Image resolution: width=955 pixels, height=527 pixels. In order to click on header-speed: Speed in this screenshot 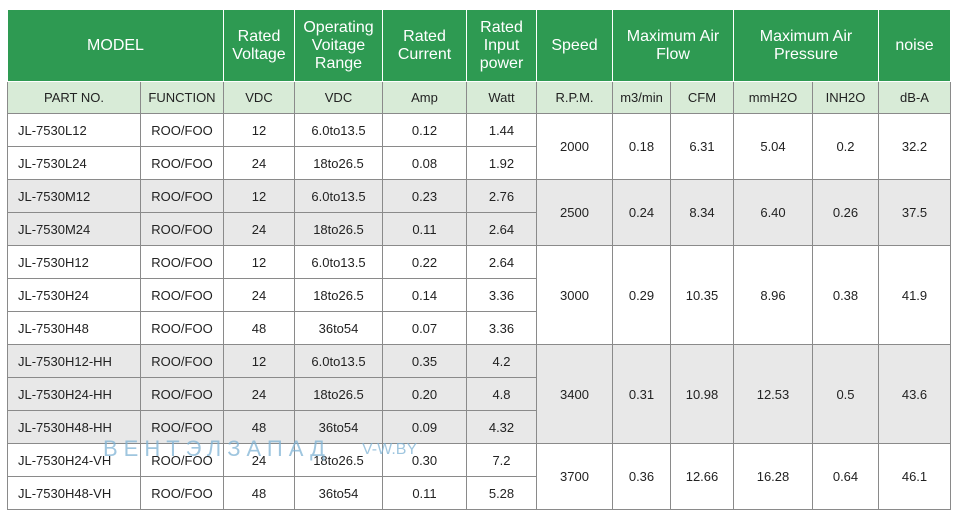, I will do `click(574, 45)`.